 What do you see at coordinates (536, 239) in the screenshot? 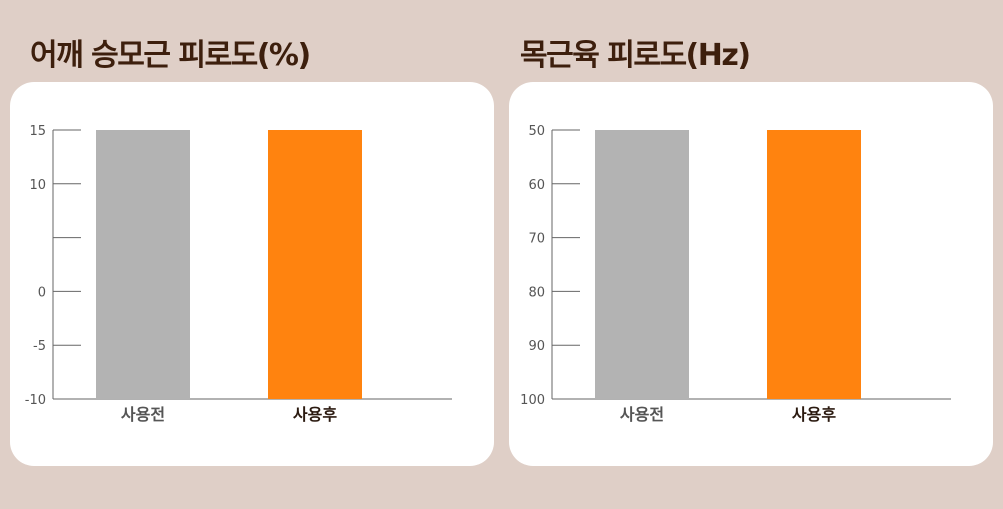
I see `y-tick-label: 70` at bounding box center [536, 239].